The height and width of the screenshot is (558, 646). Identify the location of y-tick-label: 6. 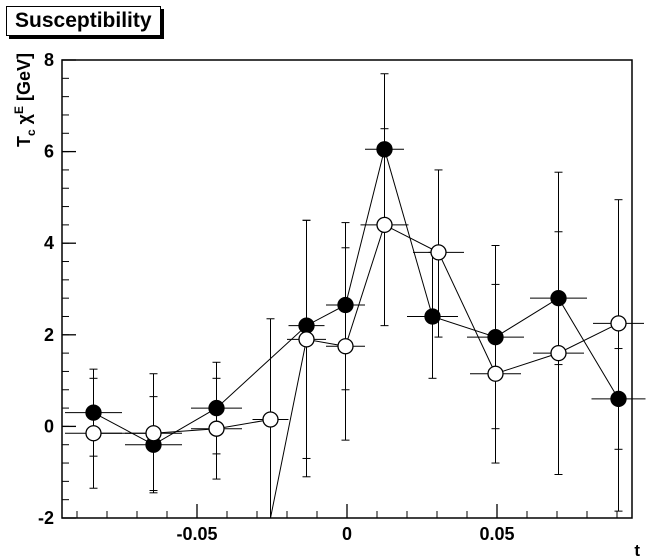
(49, 152).